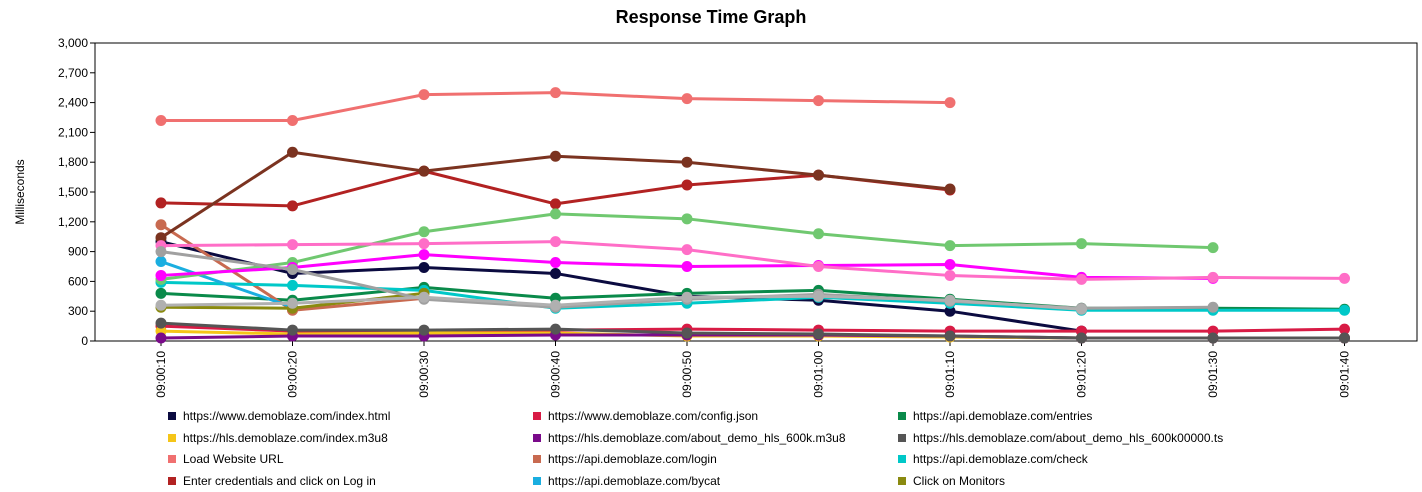 The image size is (1422, 492). Describe the element at coordinates (819, 374) in the screenshot. I see `x-tick-label: 09:01:00` at that location.